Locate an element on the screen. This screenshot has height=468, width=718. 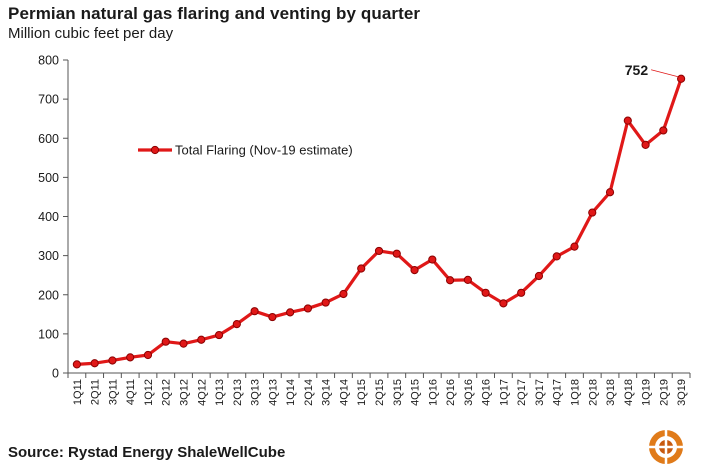
annotation-label: 752 is located at coordinates (637, 70).